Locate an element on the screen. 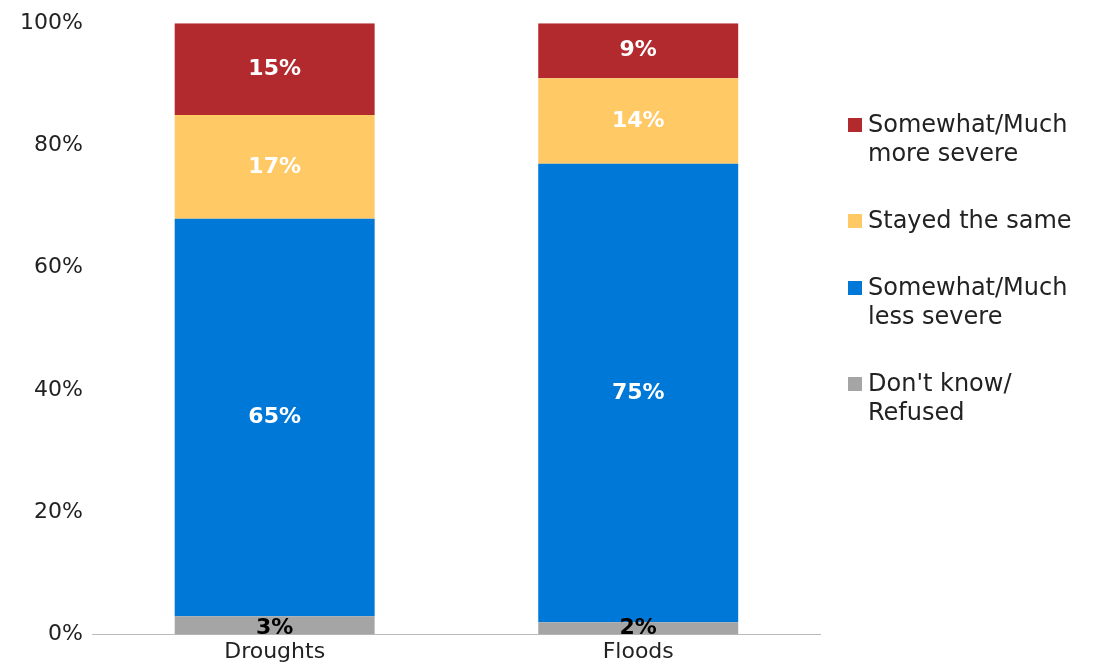 This screenshot has width=1101, height=671. data-label: 75% is located at coordinates (638, 391).